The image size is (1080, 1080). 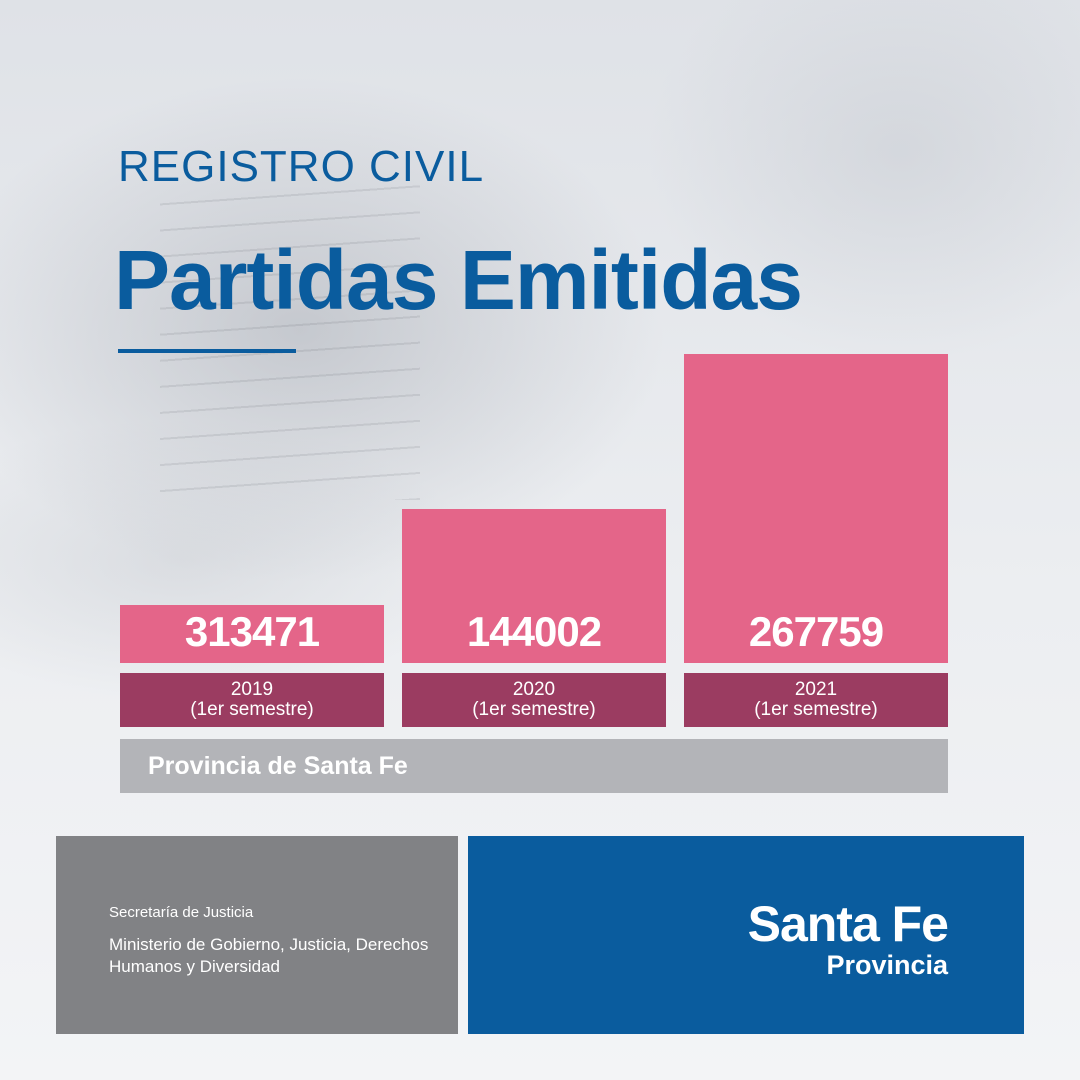 What do you see at coordinates (887, 965) in the screenshot?
I see `brand-subtitle: Provincia` at bounding box center [887, 965].